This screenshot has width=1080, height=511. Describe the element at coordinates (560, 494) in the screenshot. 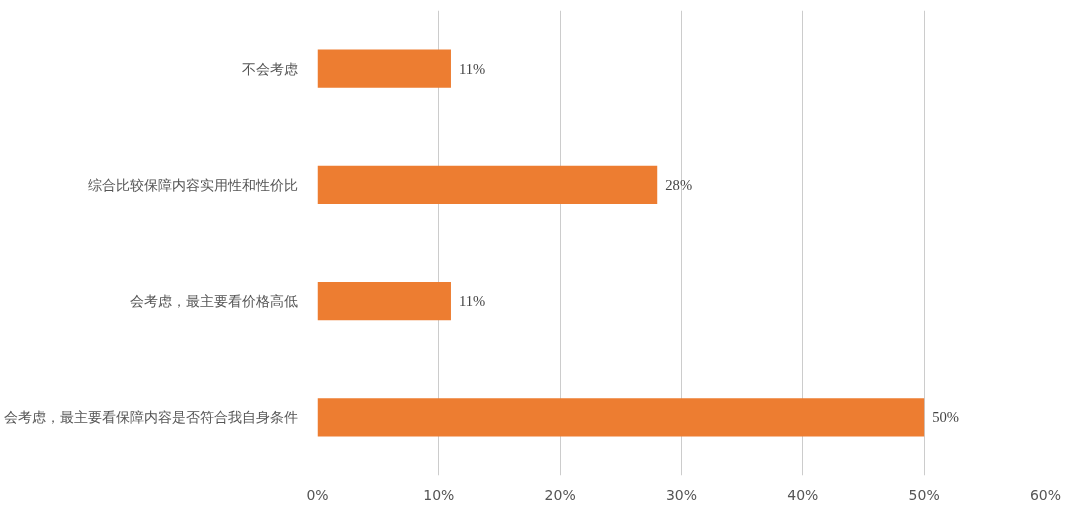

I see `x-tick-label: 20%` at that location.